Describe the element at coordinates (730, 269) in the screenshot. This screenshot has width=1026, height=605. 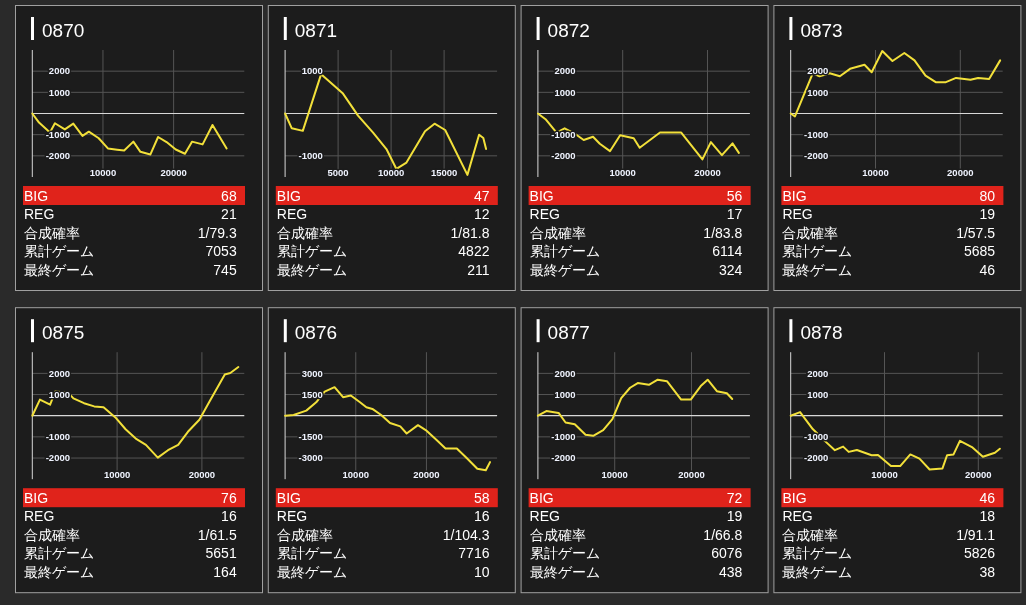
I see `text: 324` at that location.